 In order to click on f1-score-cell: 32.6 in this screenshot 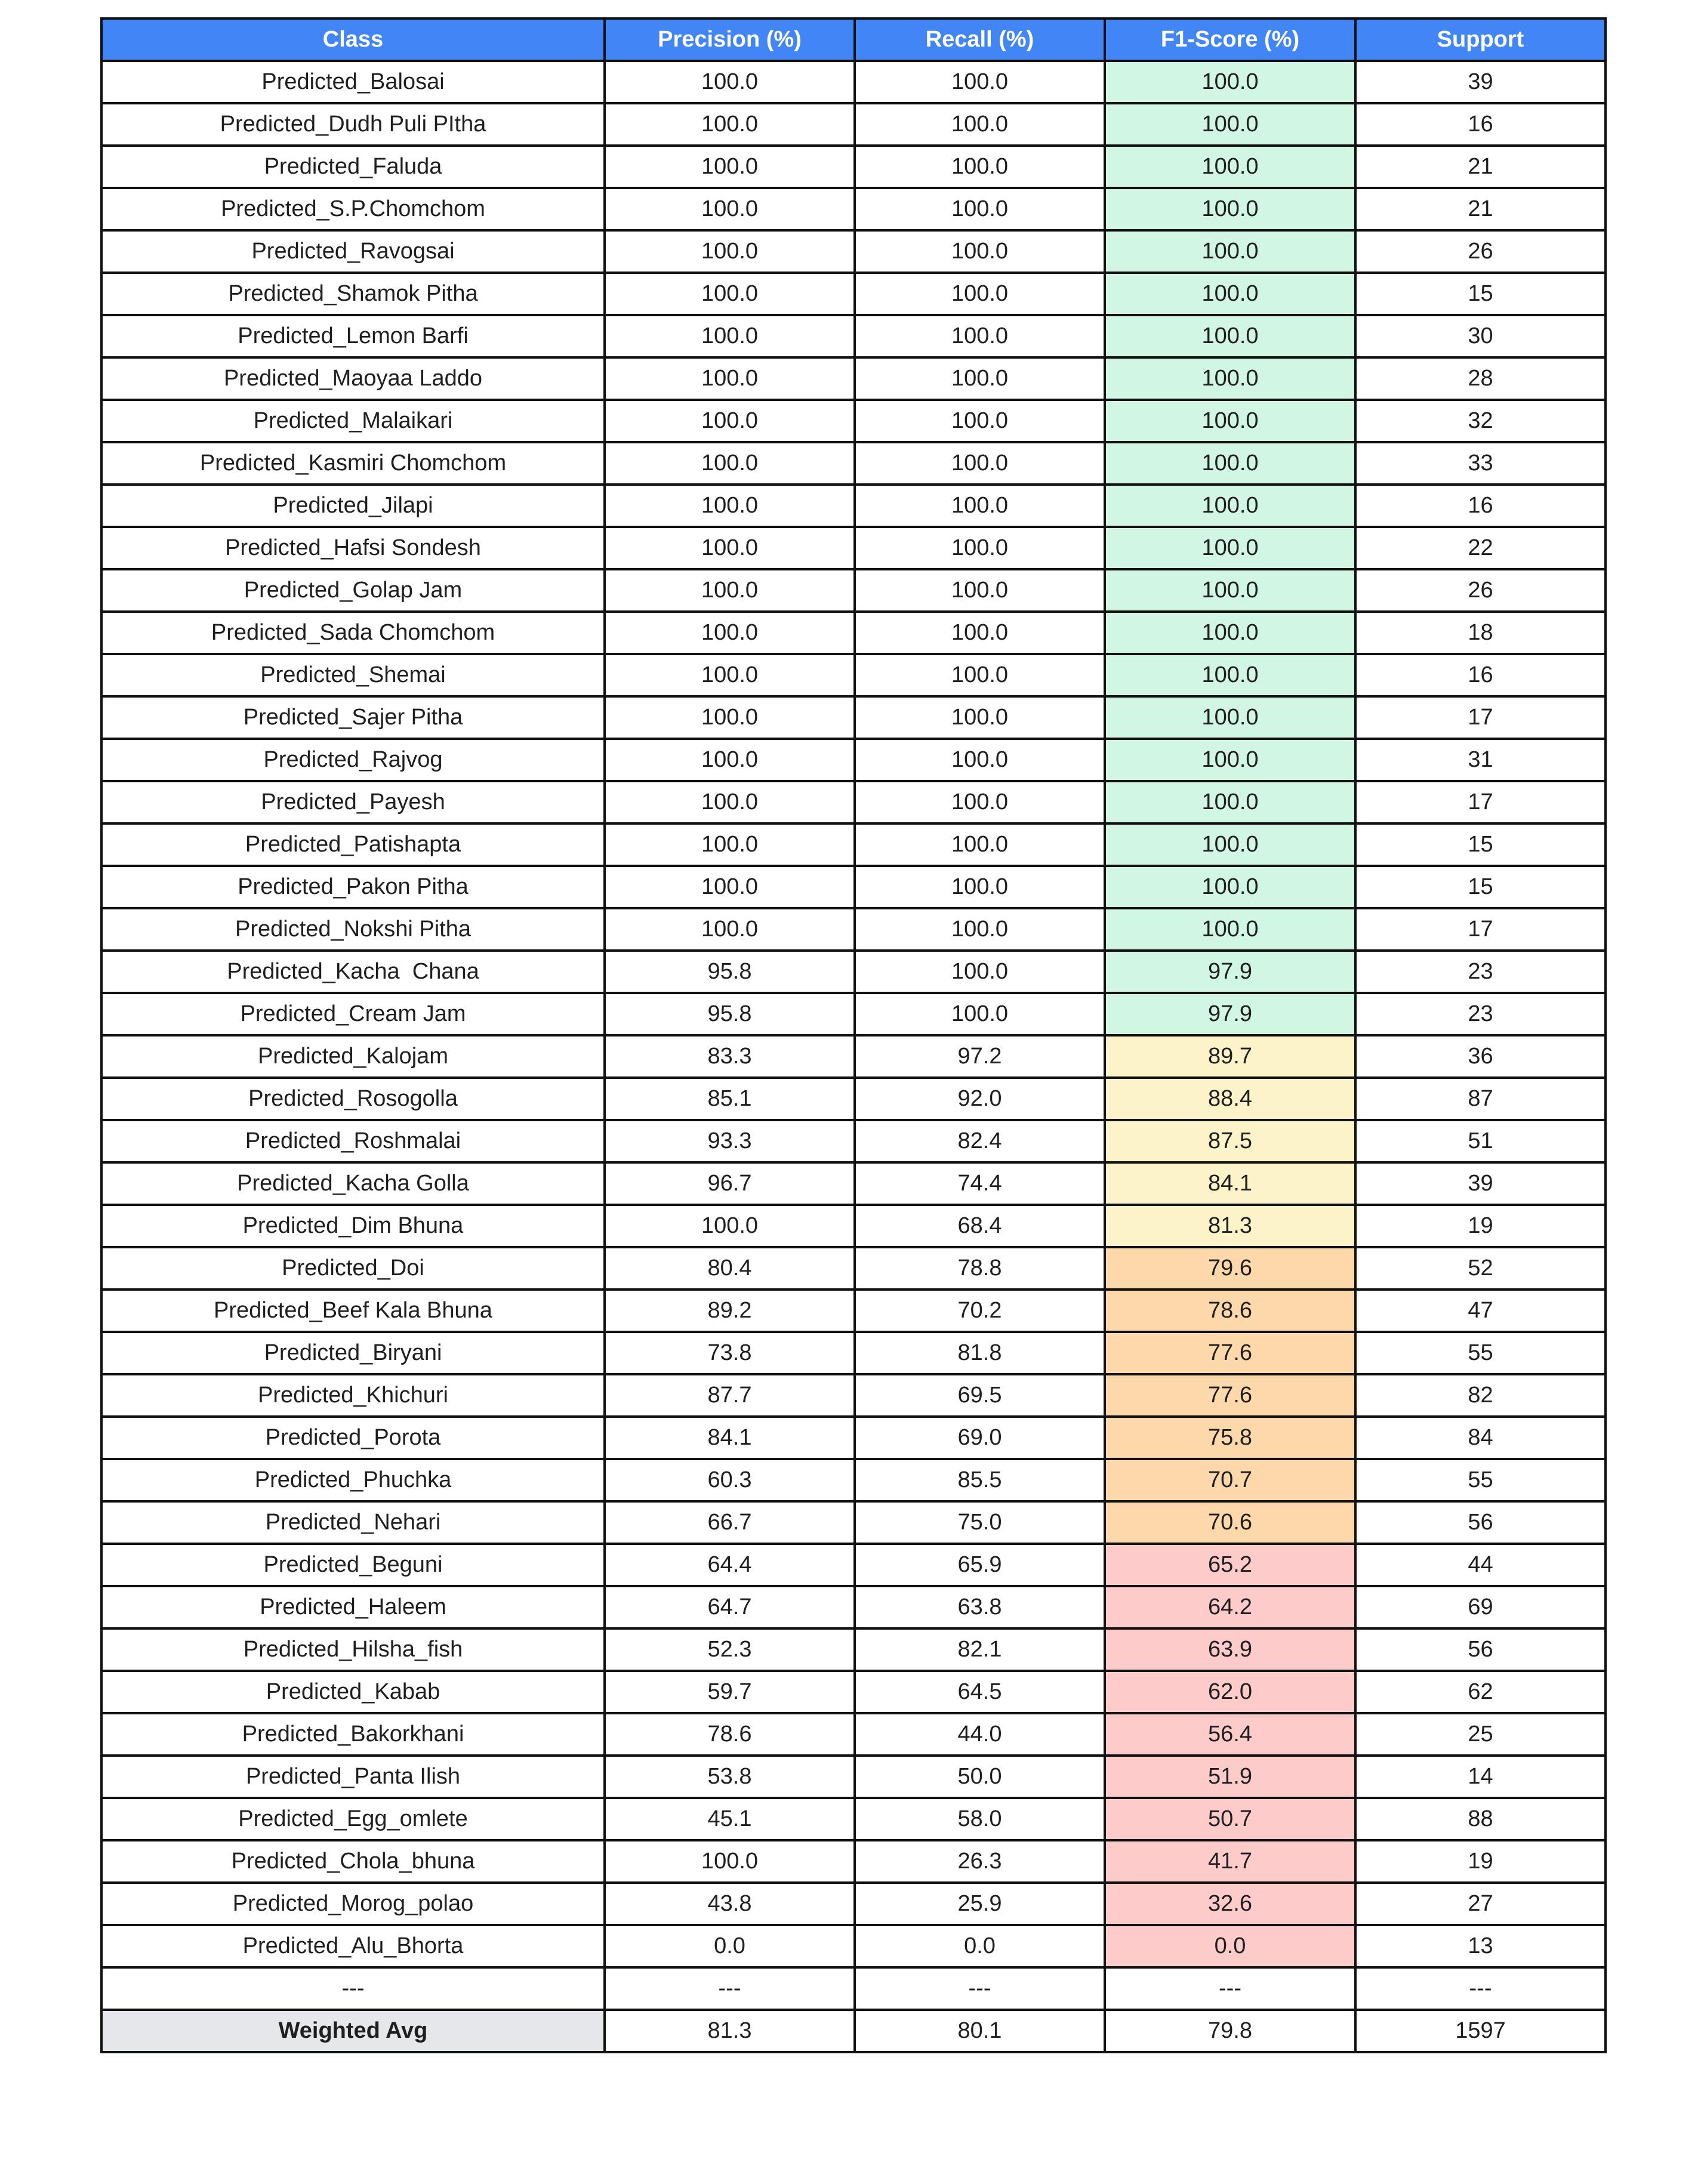, I will do `click(1230, 1903)`.